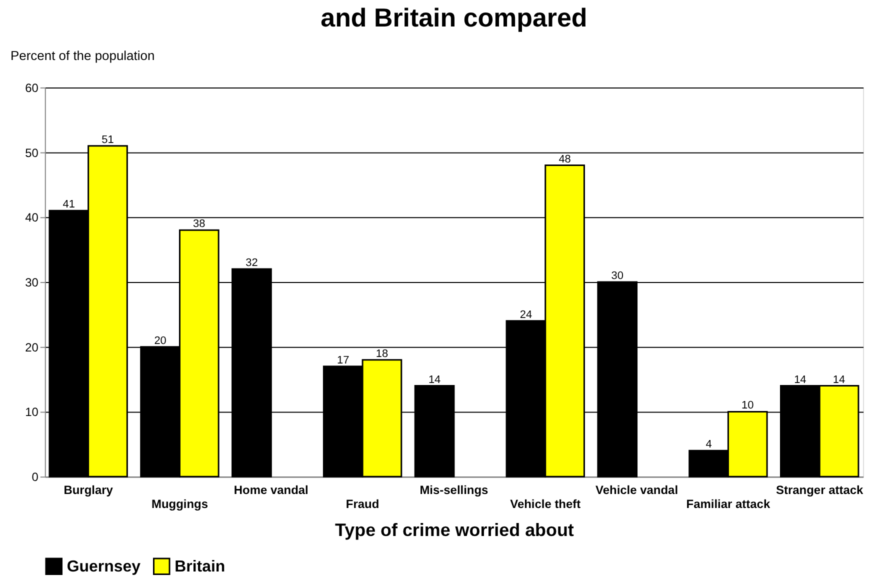  What do you see at coordinates (820, 490) in the screenshot?
I see `x-tick-label: Stranger attack` at bounding box center [820, 490].